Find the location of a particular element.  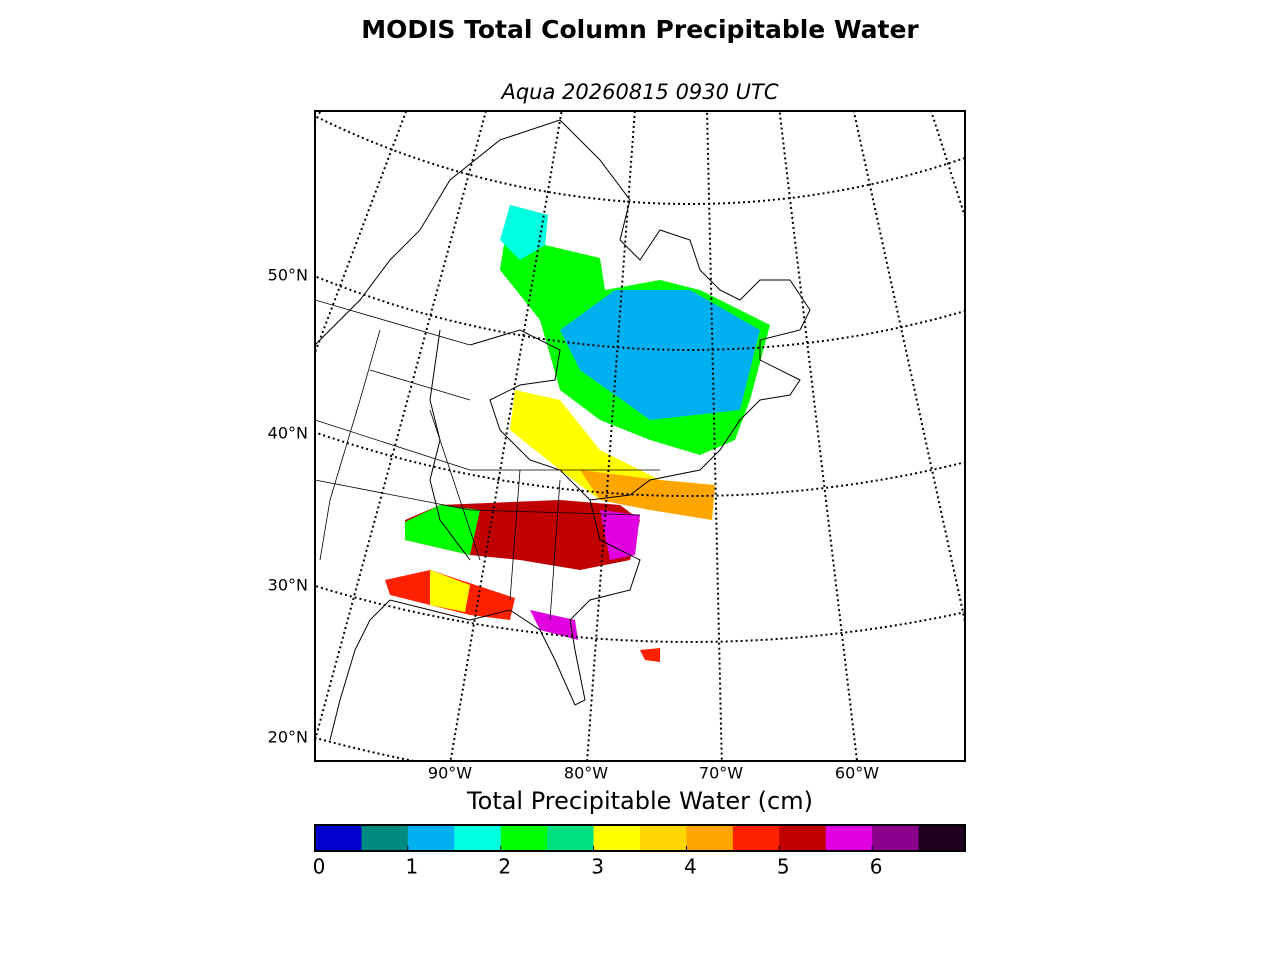

colorbar-tick-label: 4 is located at coordinates (690, 867).